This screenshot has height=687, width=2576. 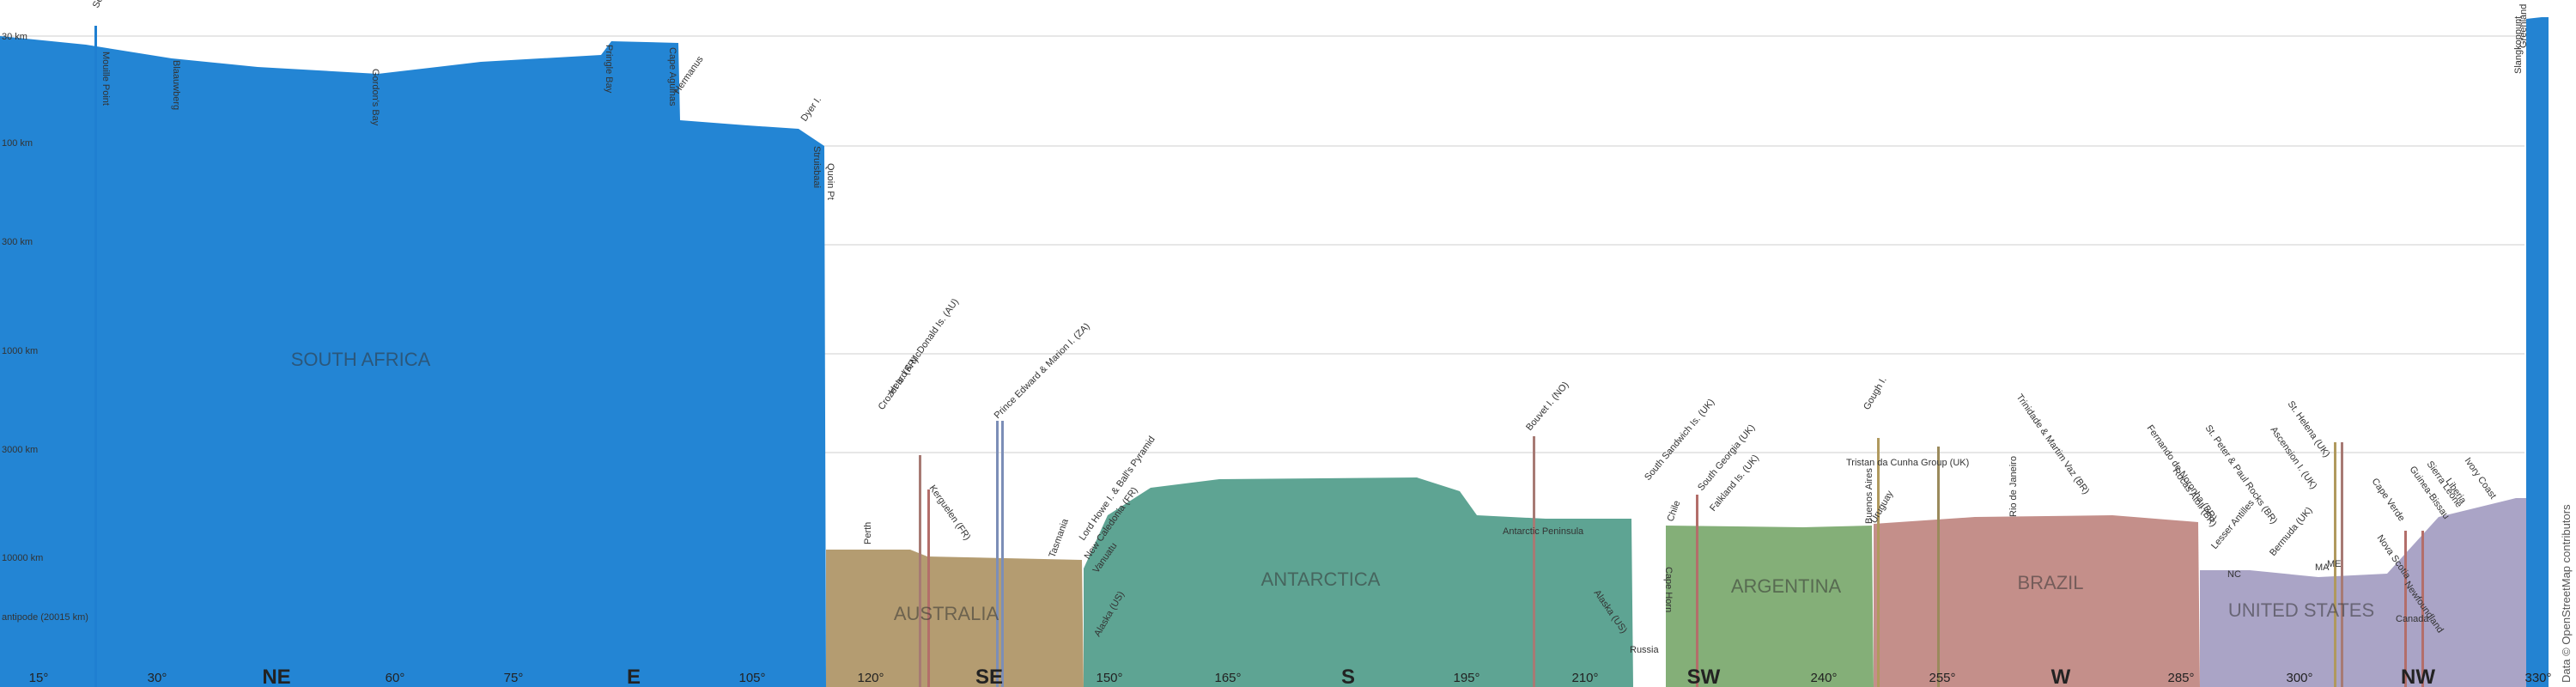 I want to click on distance-label: 1000 km, so click(x=20, y=351).